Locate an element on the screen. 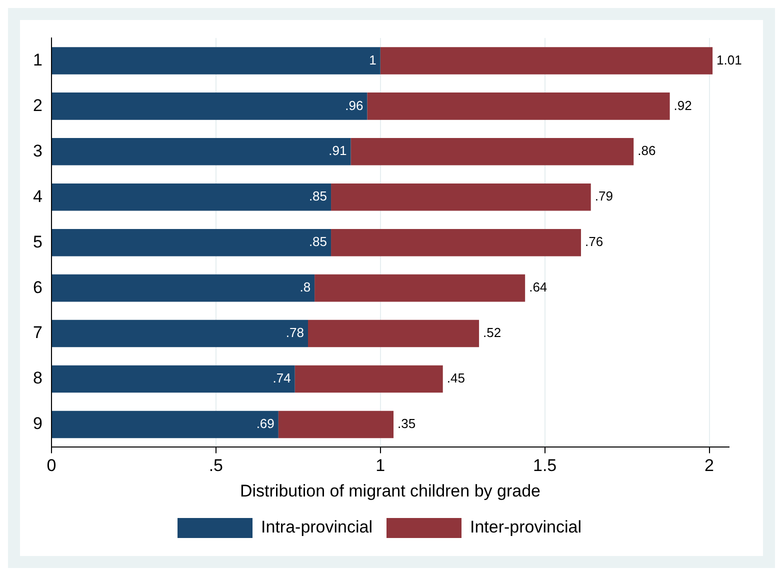  x-tick-label: 1 is located at coordinates (381, 466).